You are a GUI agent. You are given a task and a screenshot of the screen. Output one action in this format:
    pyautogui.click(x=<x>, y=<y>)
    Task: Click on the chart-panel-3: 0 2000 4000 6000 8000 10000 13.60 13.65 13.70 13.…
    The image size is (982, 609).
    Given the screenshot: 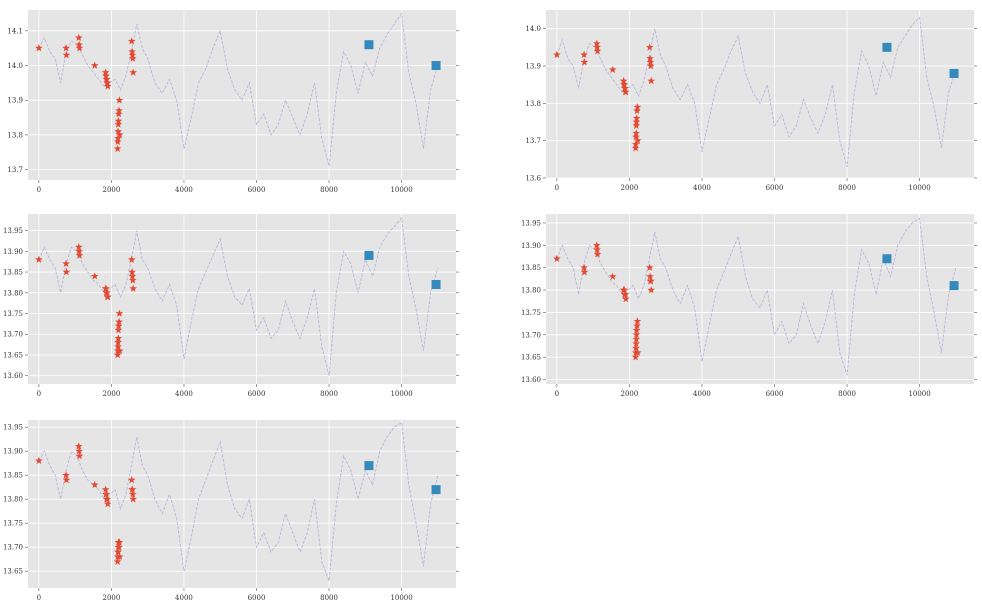 What is the action you would take?
    pyautogui.click(x=231, y=306)
    